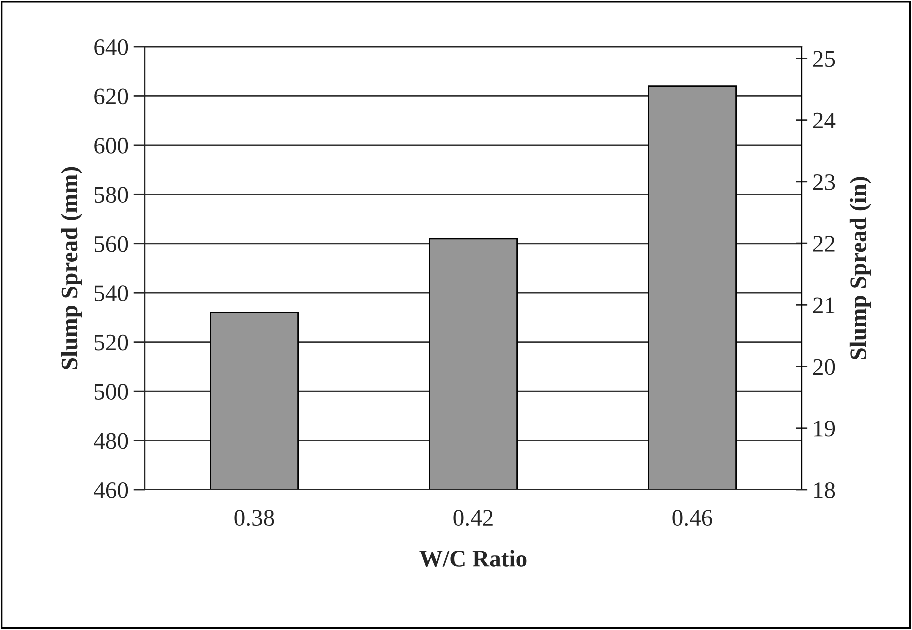  Describe the element at coordinates (111, 195) in the screenshot. I see `y-tick-label: 580` at that location.